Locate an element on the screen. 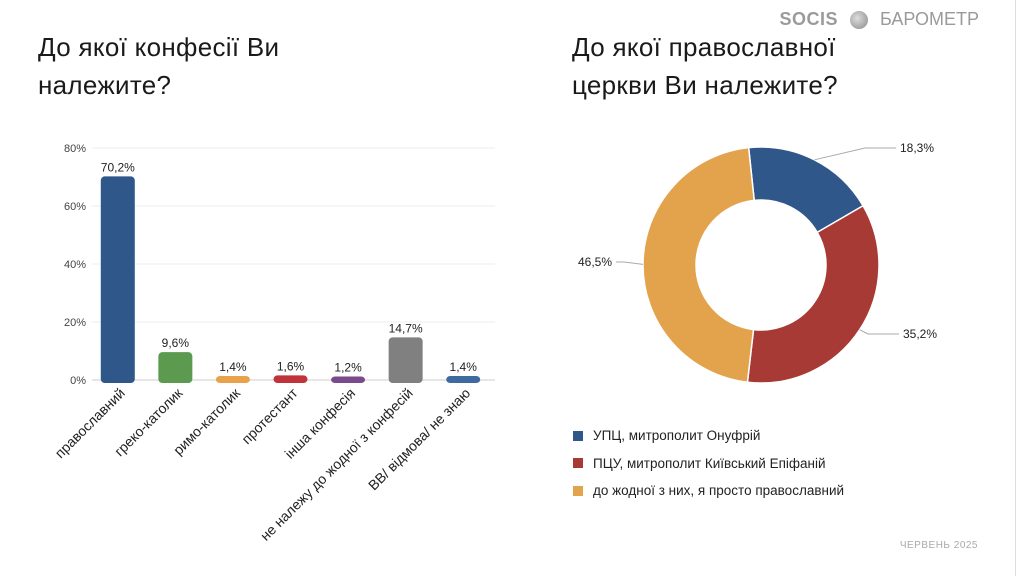 The image size is (1024, 576). legend-label: ПЦУ, митрополит Київський Епіфаній is located at coordinates (709, 463).